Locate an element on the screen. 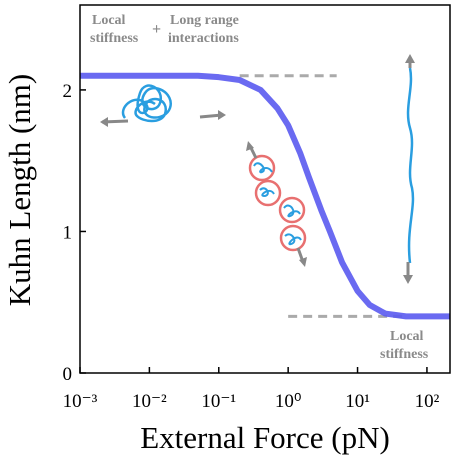  annotation: Long range interactions is located at coordinates (203, 29).